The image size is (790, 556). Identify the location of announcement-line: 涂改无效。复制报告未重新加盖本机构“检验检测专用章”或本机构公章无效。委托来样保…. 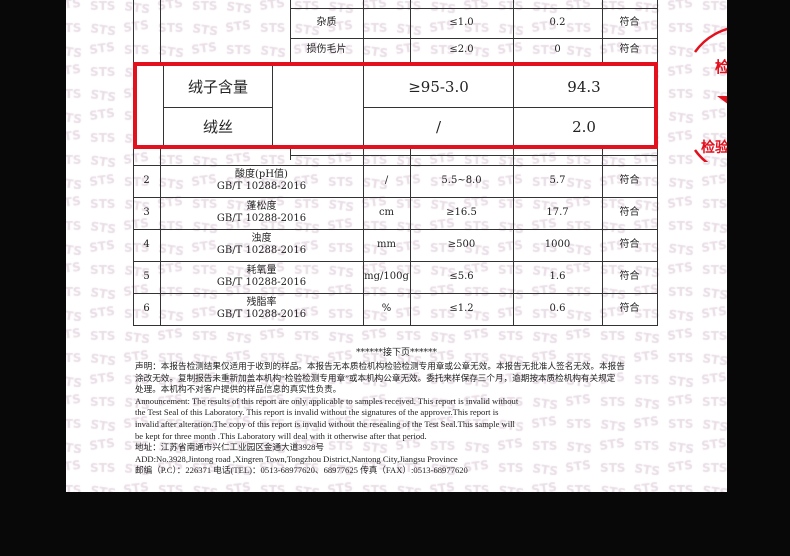
(375, 377).